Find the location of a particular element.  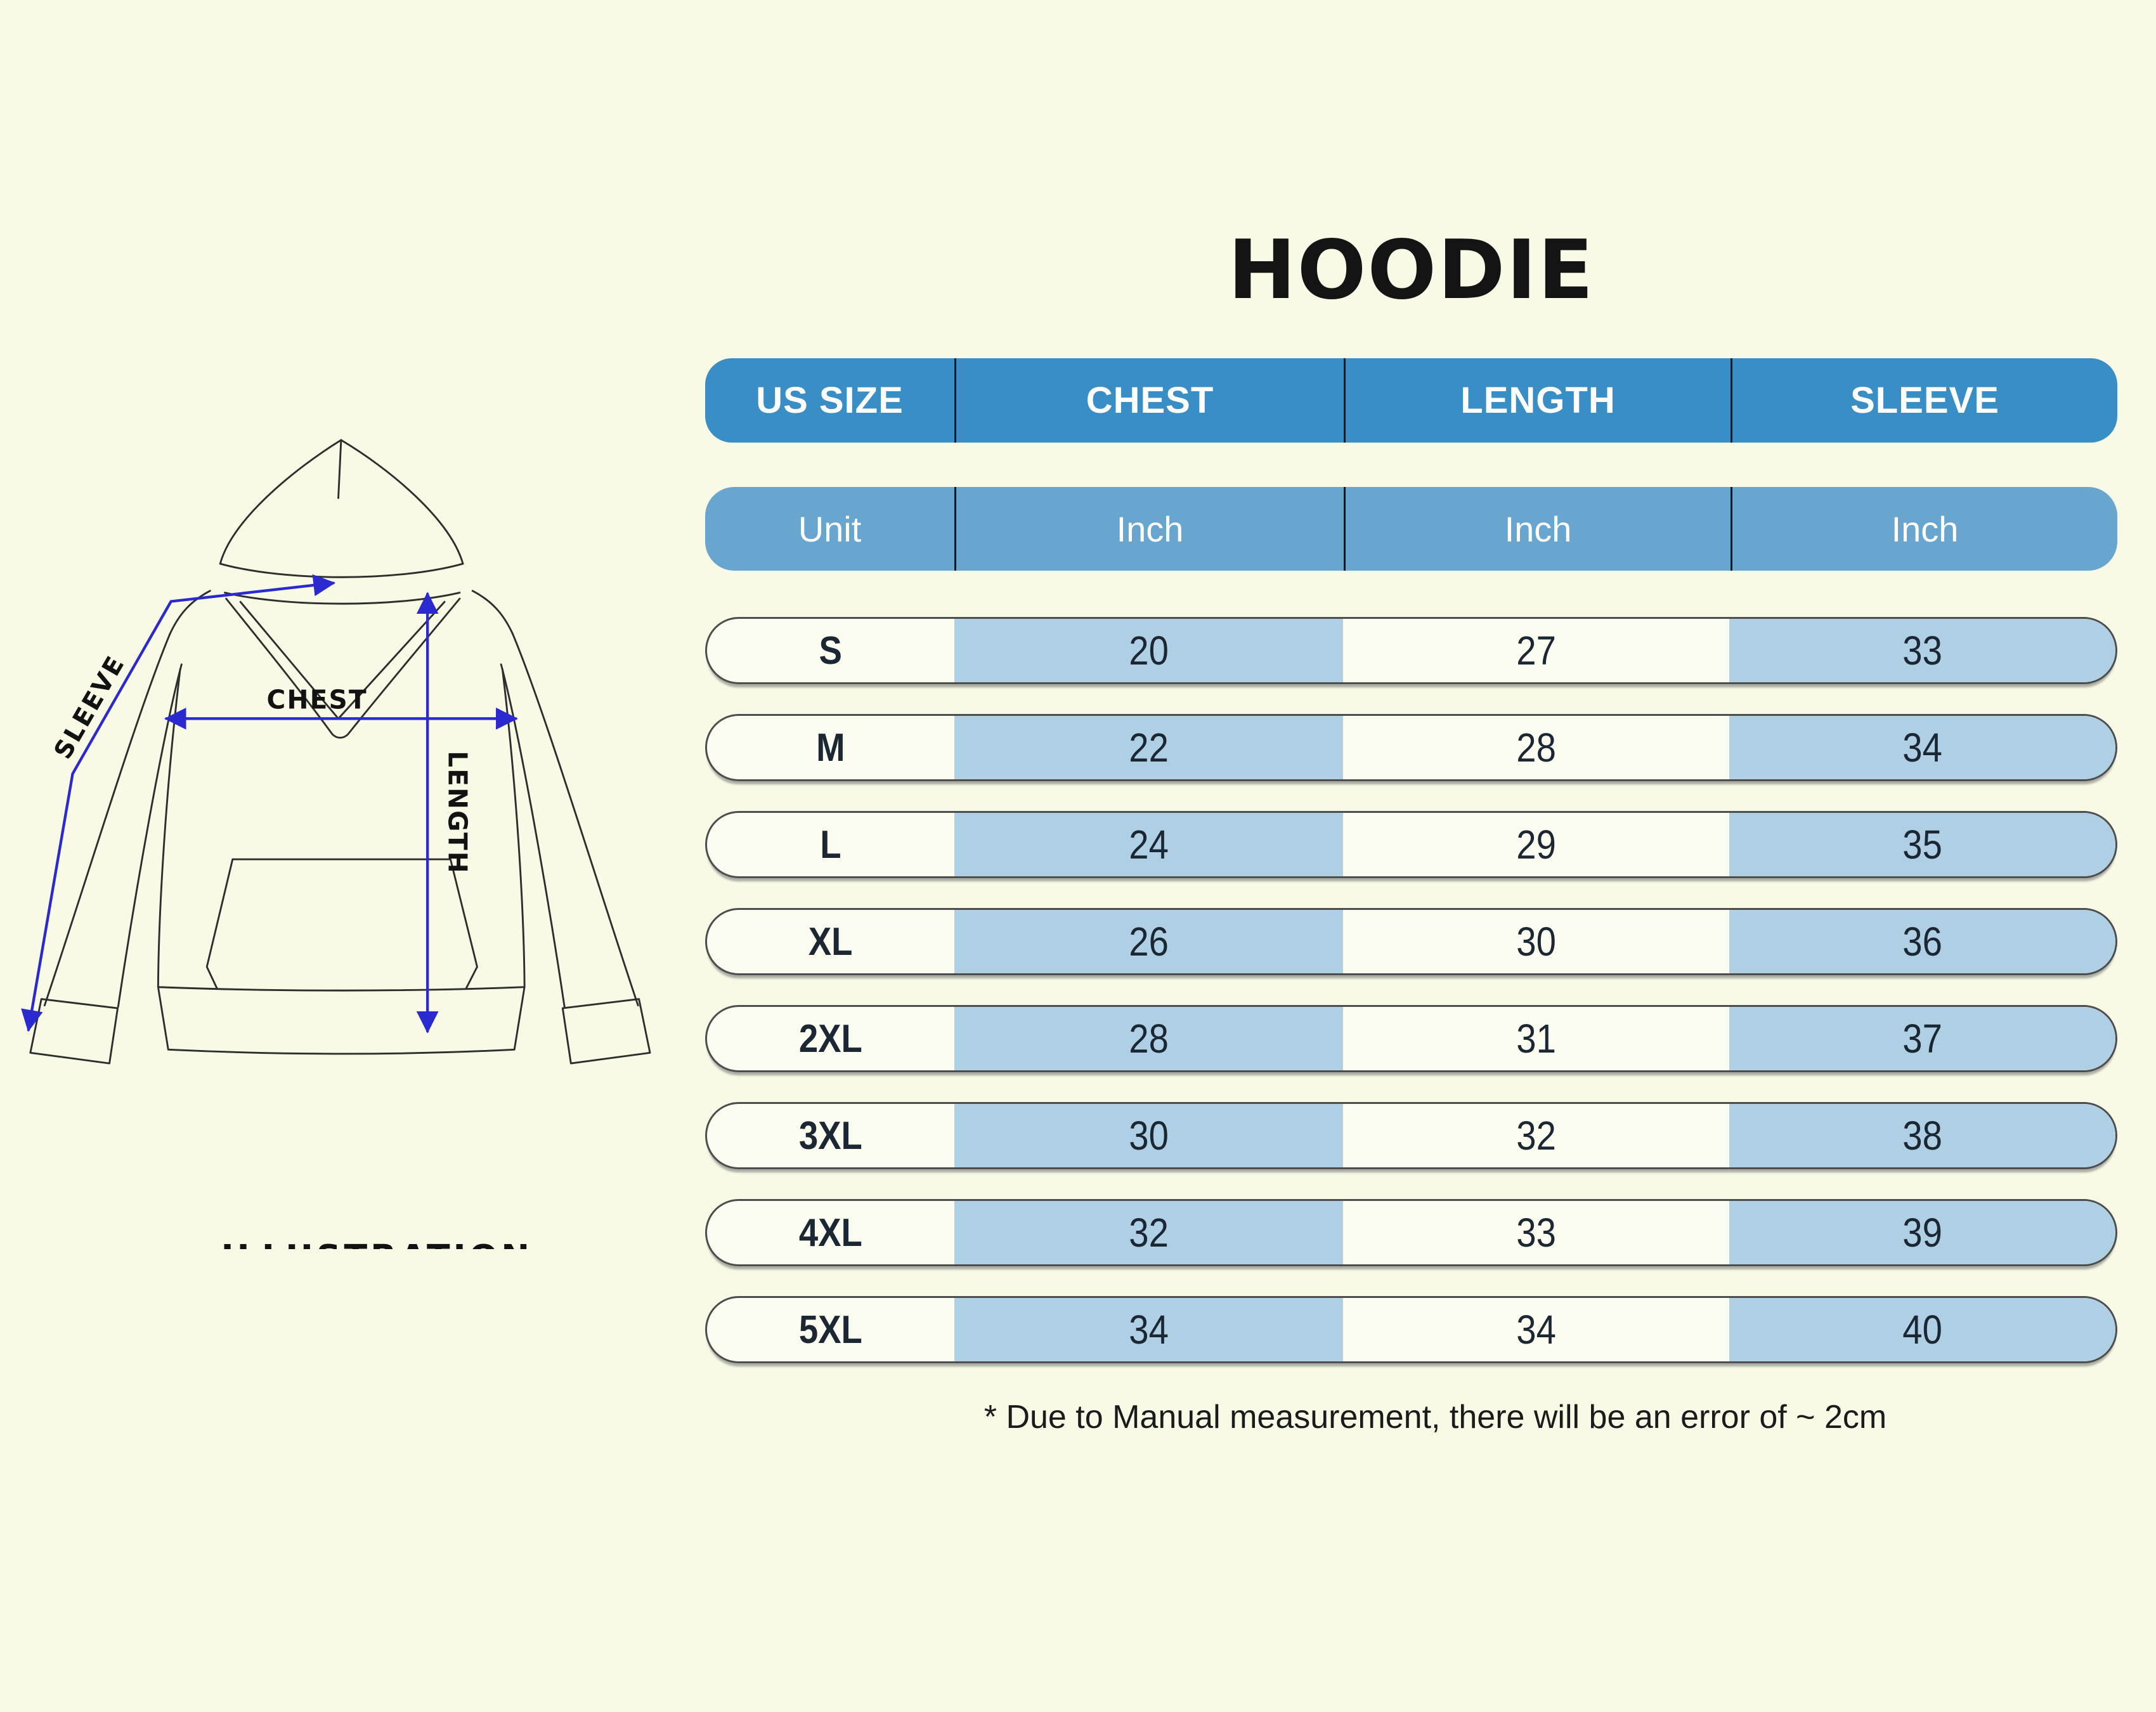

size-cell: M is located at coordinates (831, 747).